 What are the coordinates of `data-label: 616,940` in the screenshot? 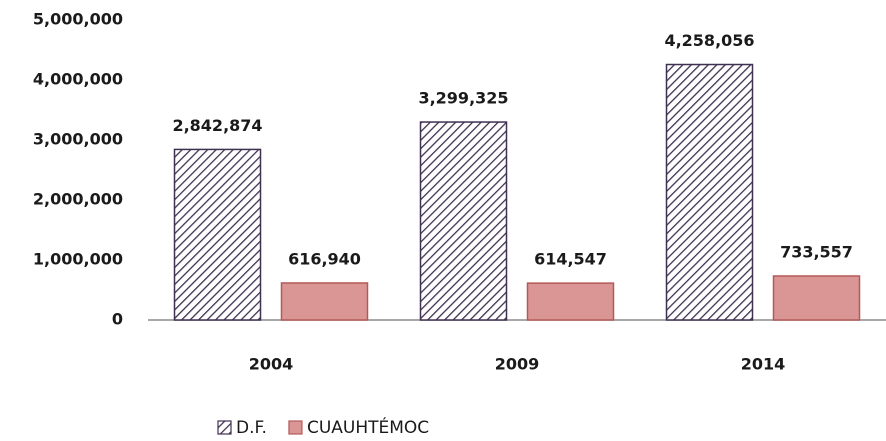 It's located at (324, 258).